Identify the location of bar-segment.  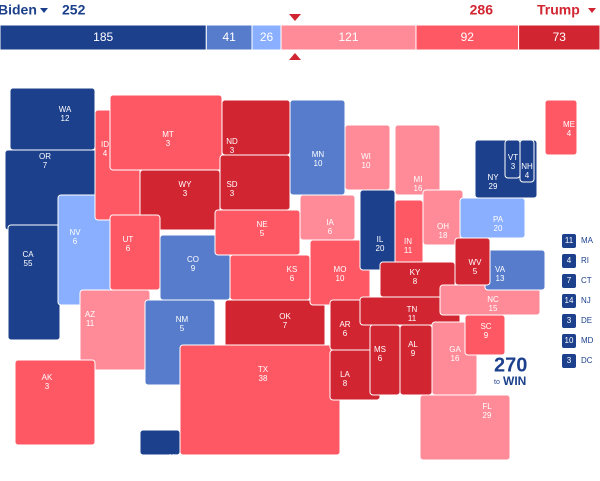
(229, 37).